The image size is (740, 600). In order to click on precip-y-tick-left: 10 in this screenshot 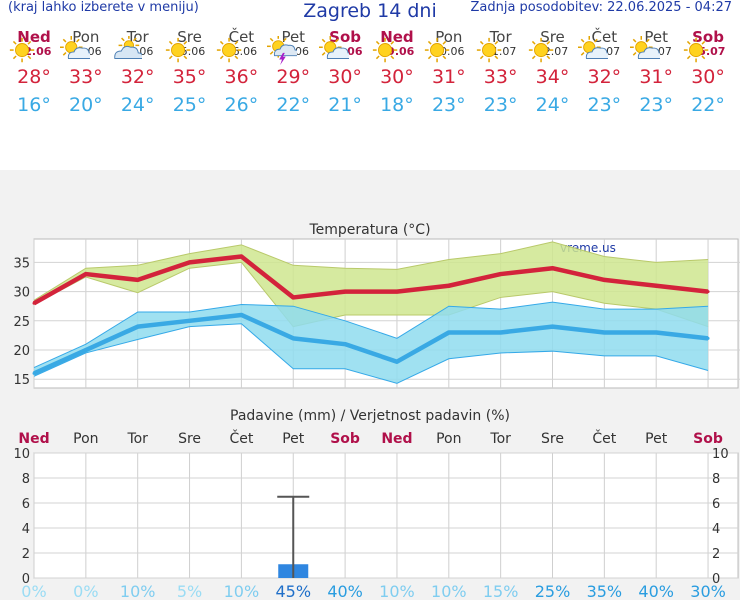, I will do `click(21, 454)`.